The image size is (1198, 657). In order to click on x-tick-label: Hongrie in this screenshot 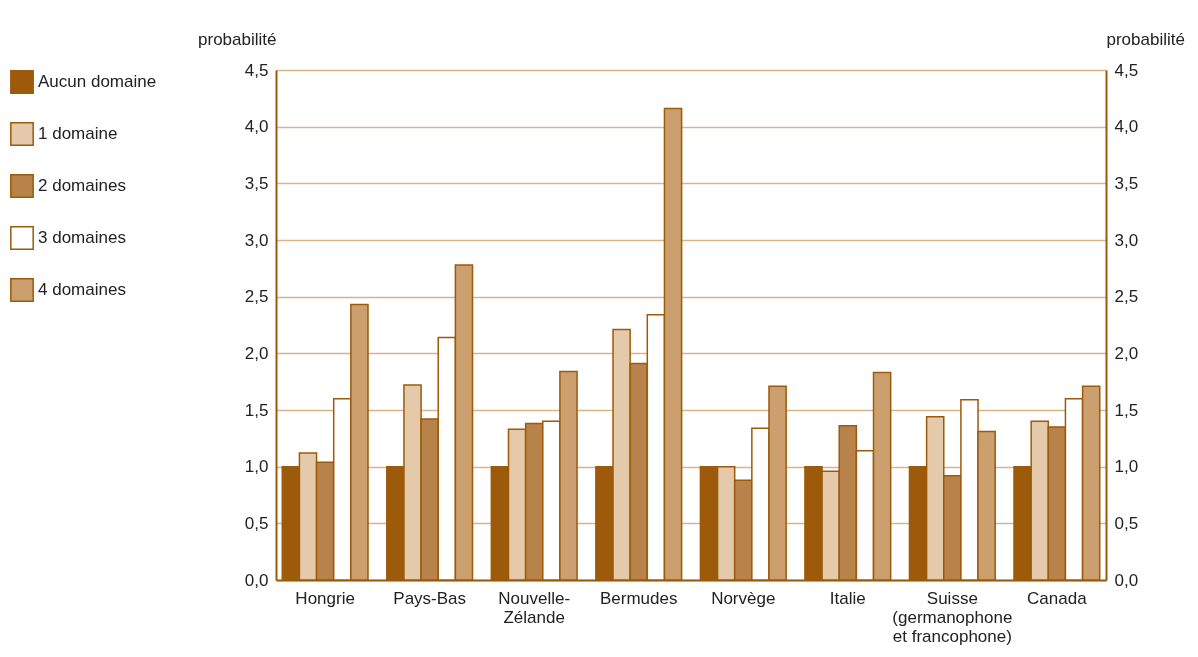, I will do `click(325, 598)`.